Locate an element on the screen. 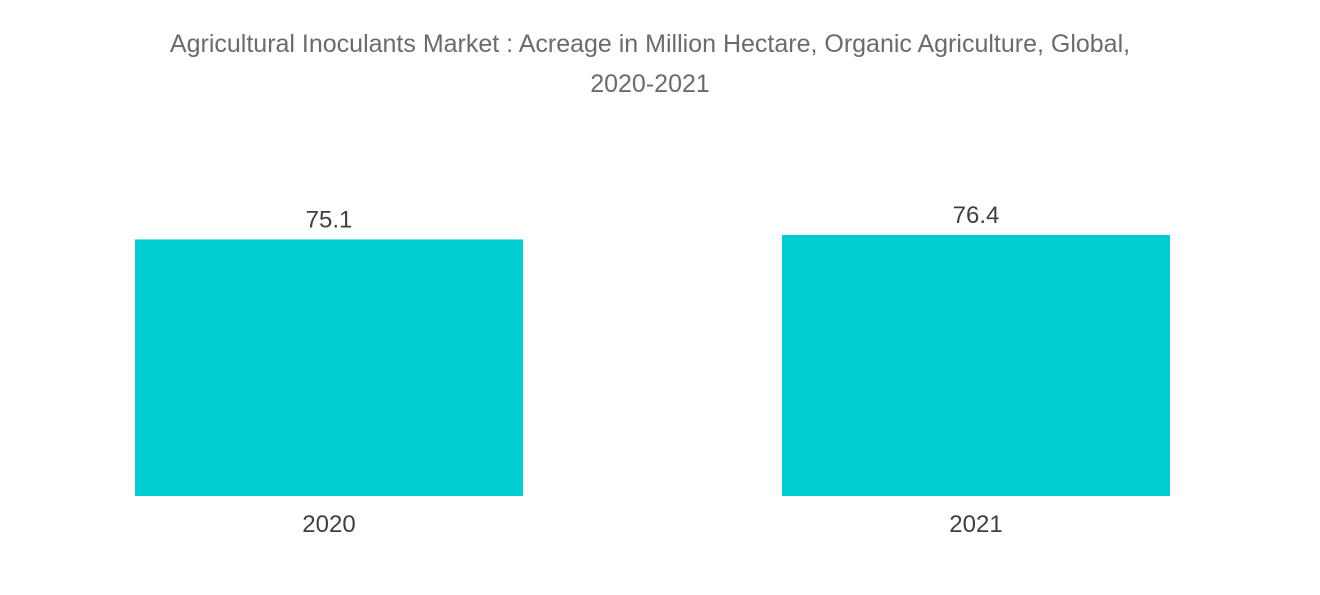  category-label-2020: 2020 is located at coordinates (328, 524).